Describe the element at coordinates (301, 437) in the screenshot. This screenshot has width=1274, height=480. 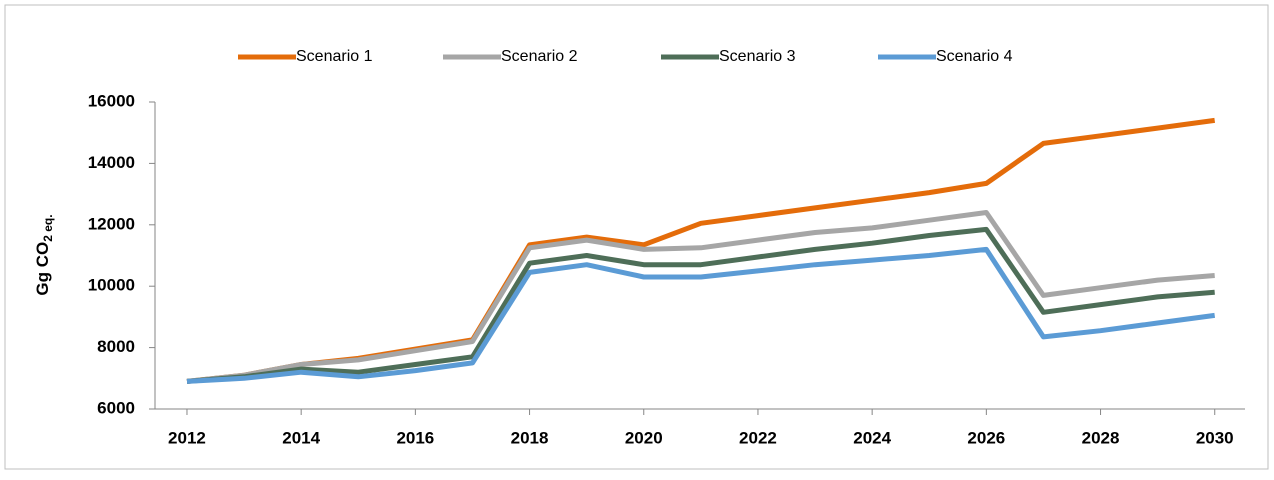
I see `x-tick-label: 2014` at that location.